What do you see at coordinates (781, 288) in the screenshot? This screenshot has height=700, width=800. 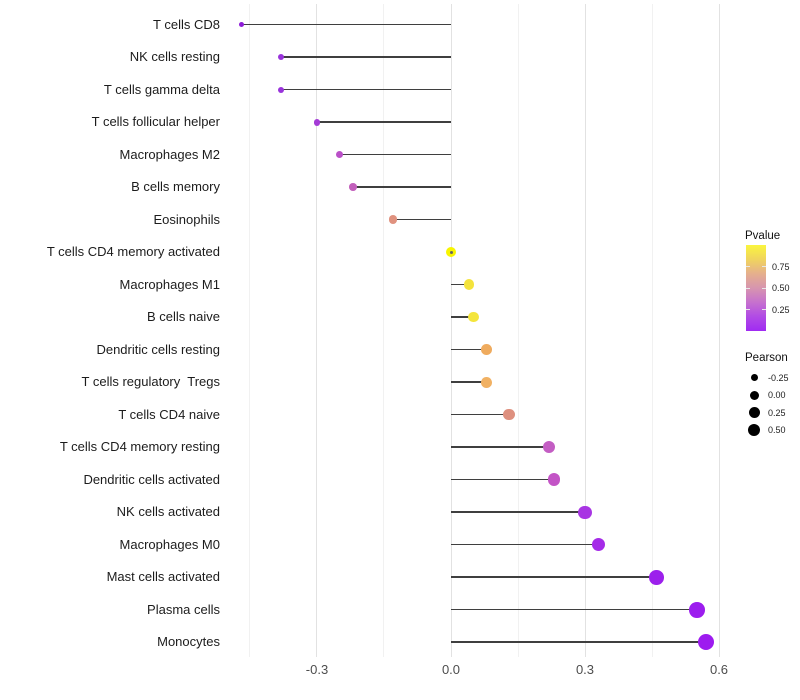 I see `pvalue-tick-label: 0.50` at bounding box center [781, 288].